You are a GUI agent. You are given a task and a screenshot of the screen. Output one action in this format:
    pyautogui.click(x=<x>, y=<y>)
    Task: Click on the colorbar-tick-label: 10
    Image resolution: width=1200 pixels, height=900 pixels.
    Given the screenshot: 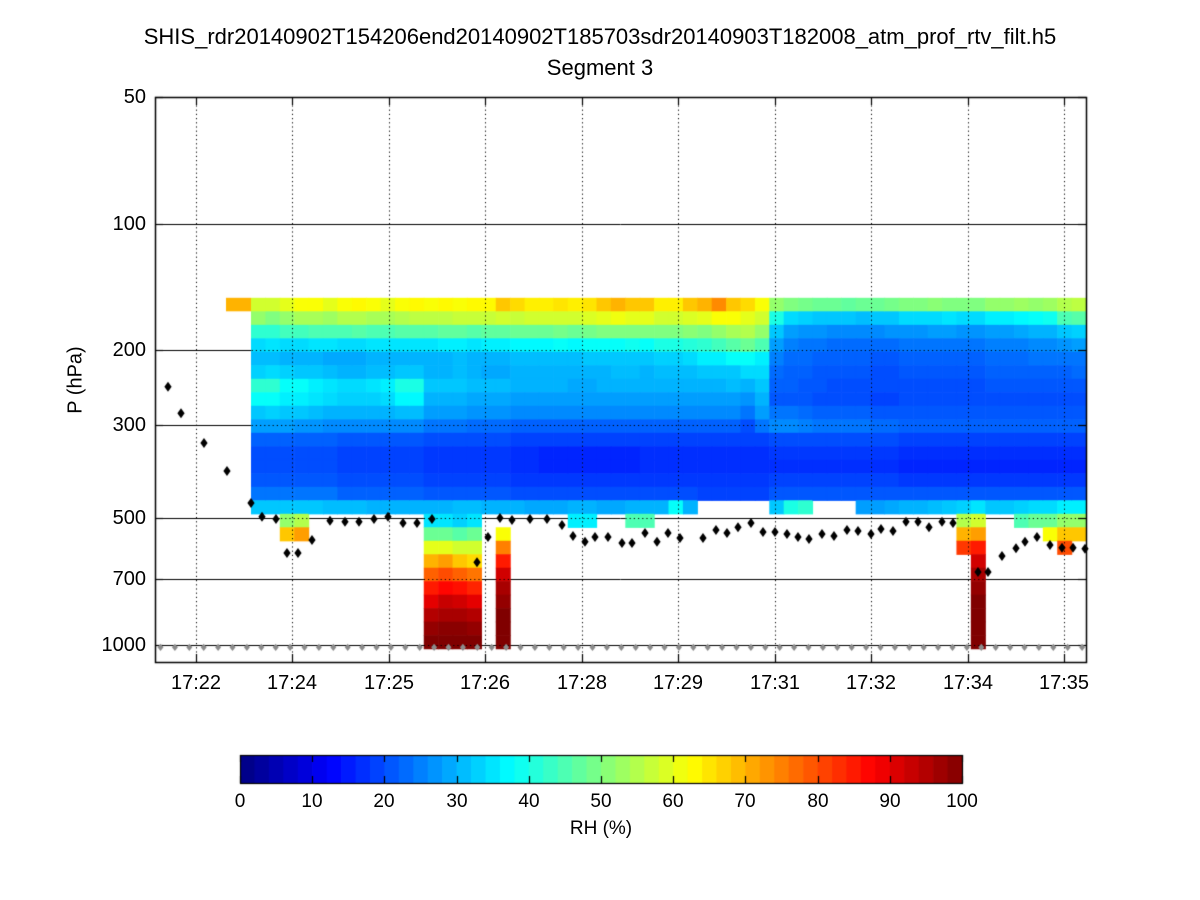 What is the action you would take?
    pyautogui.click(x=312, y=801)
    